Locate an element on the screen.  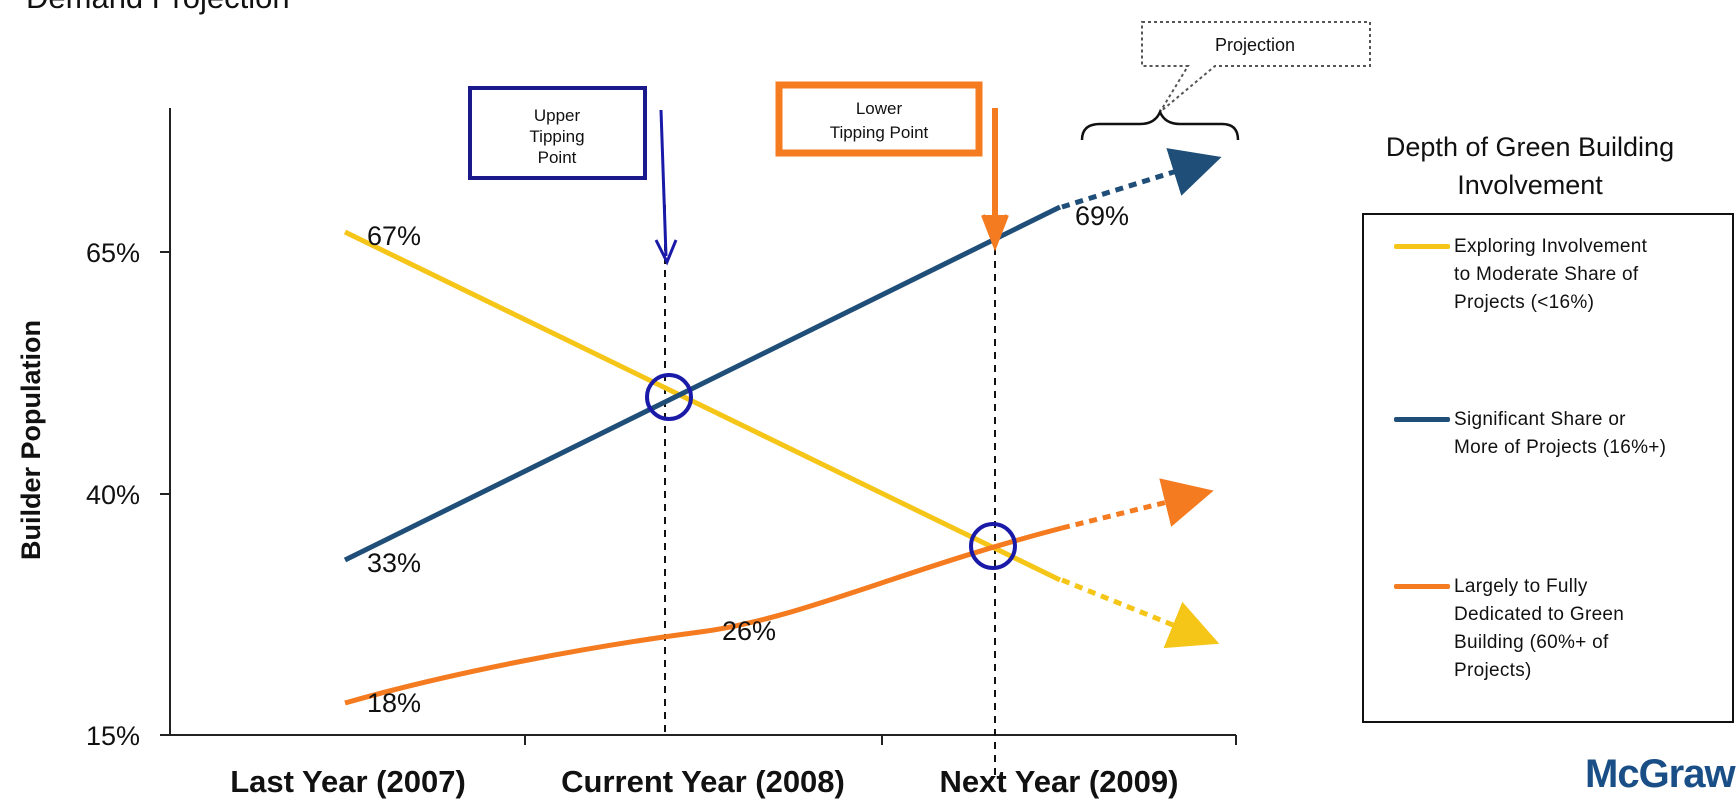
projection-callout-text: Projection is located at coordinates (1255, 45).